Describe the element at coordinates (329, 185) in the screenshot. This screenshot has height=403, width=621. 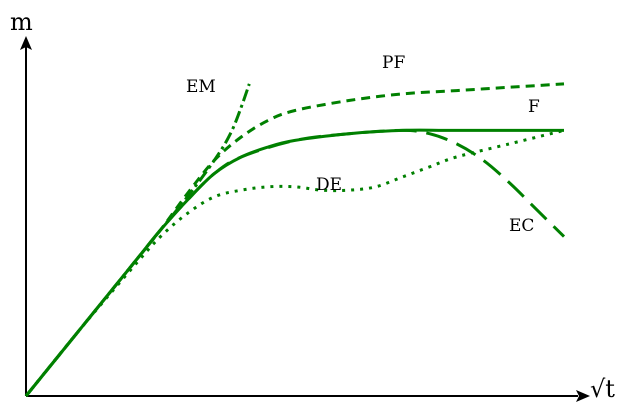
I see `series-label-de: DE` at that location.